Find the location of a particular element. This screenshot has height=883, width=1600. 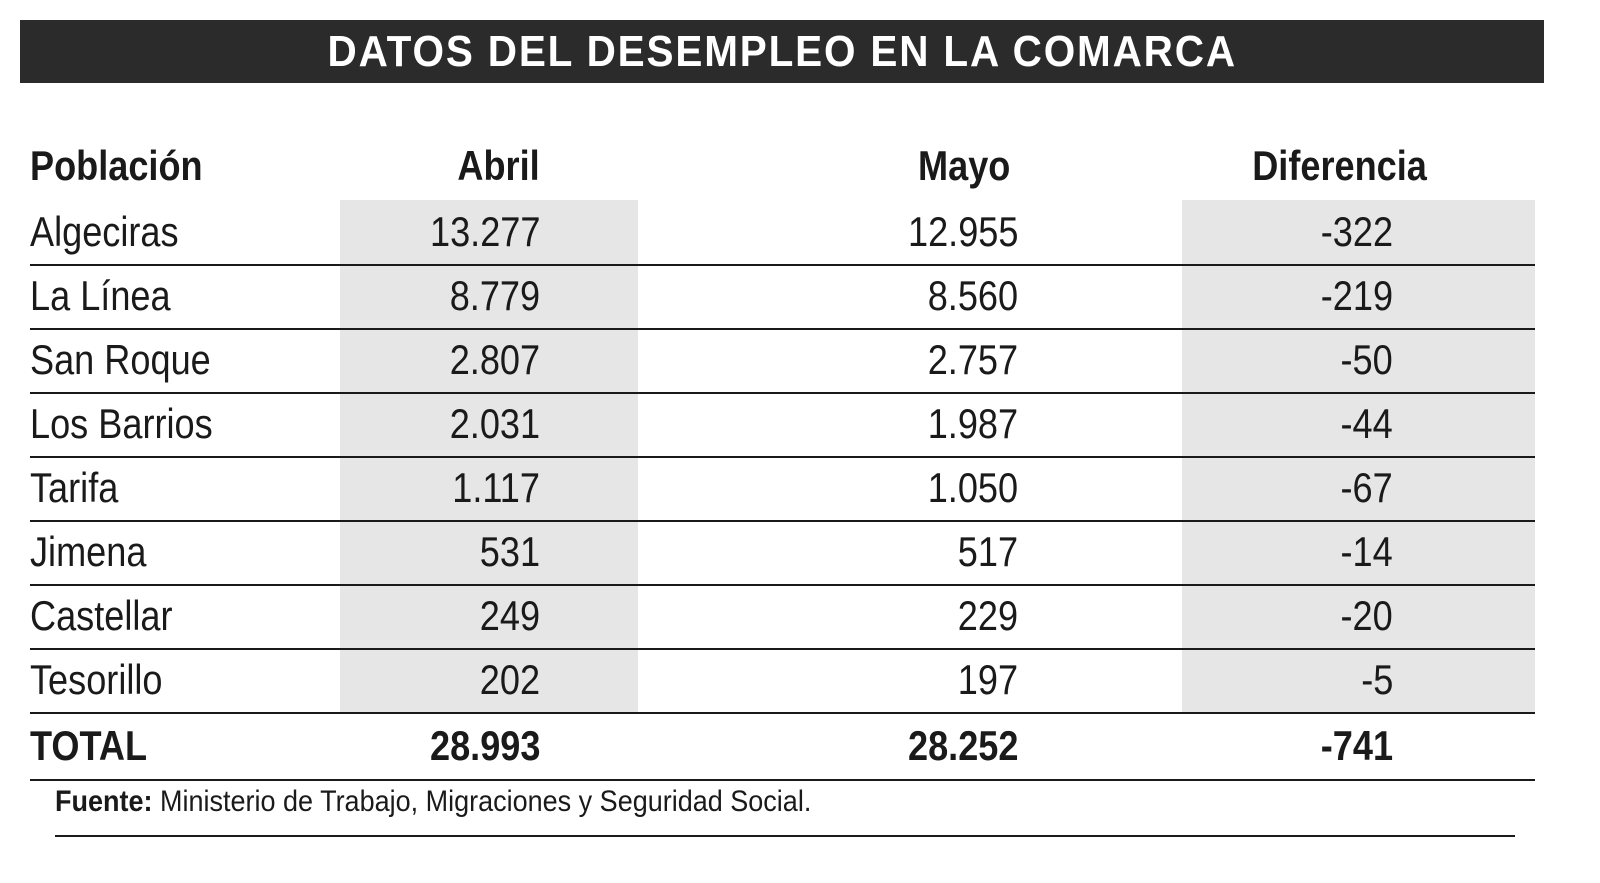

cell-diferencia-text: -14 is located at coordinates (1366, 551).